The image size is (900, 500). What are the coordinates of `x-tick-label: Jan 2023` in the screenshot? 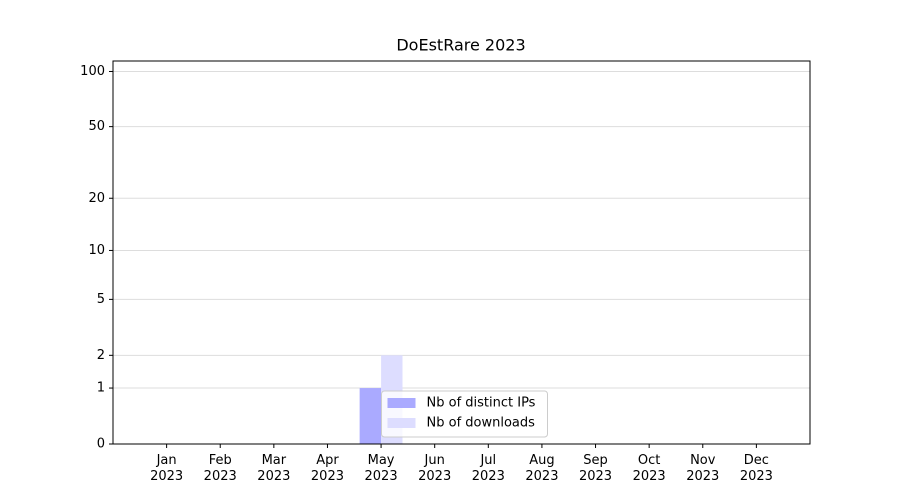 It's located at (167, 468).